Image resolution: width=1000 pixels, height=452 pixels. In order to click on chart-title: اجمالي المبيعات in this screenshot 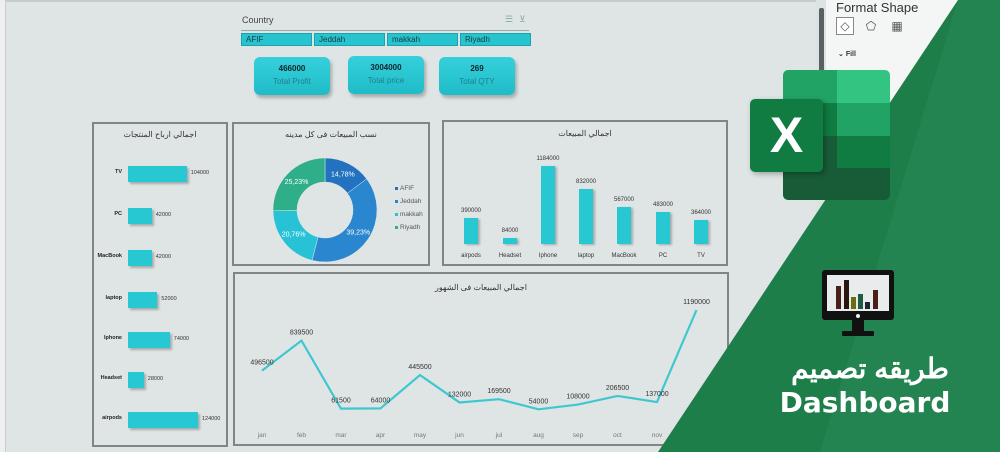, I will do `click(585, 133)`.